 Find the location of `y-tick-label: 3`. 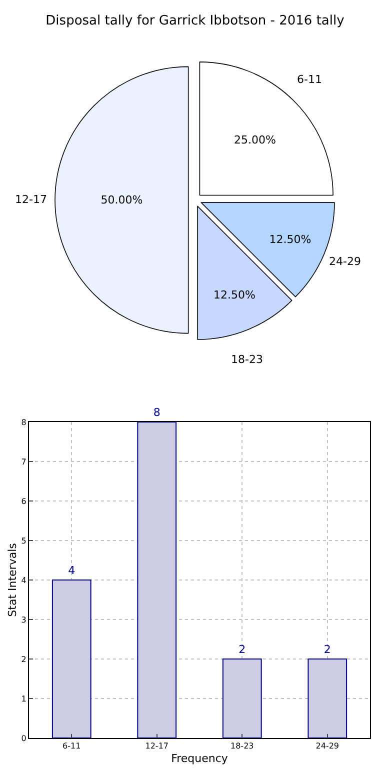

y-tick-label: 3 is located at coordinates (23, 619).